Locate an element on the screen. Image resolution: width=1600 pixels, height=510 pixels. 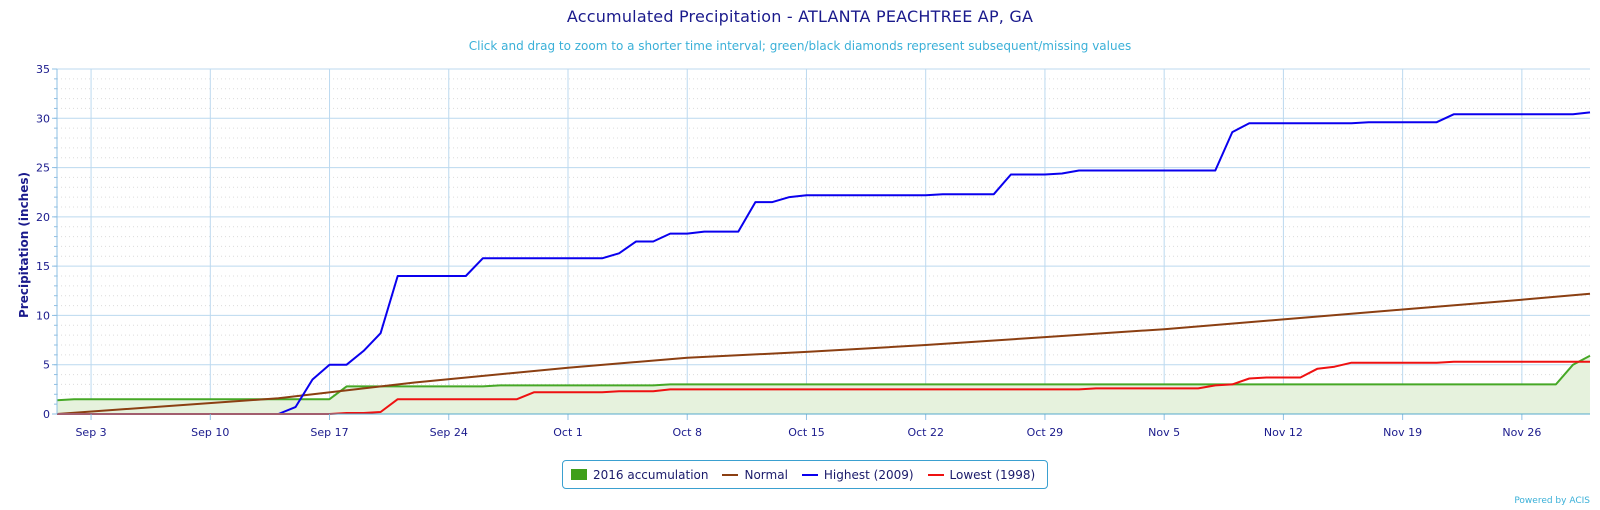
legend-label-normal: Normal is located at coordinates (766, 474).